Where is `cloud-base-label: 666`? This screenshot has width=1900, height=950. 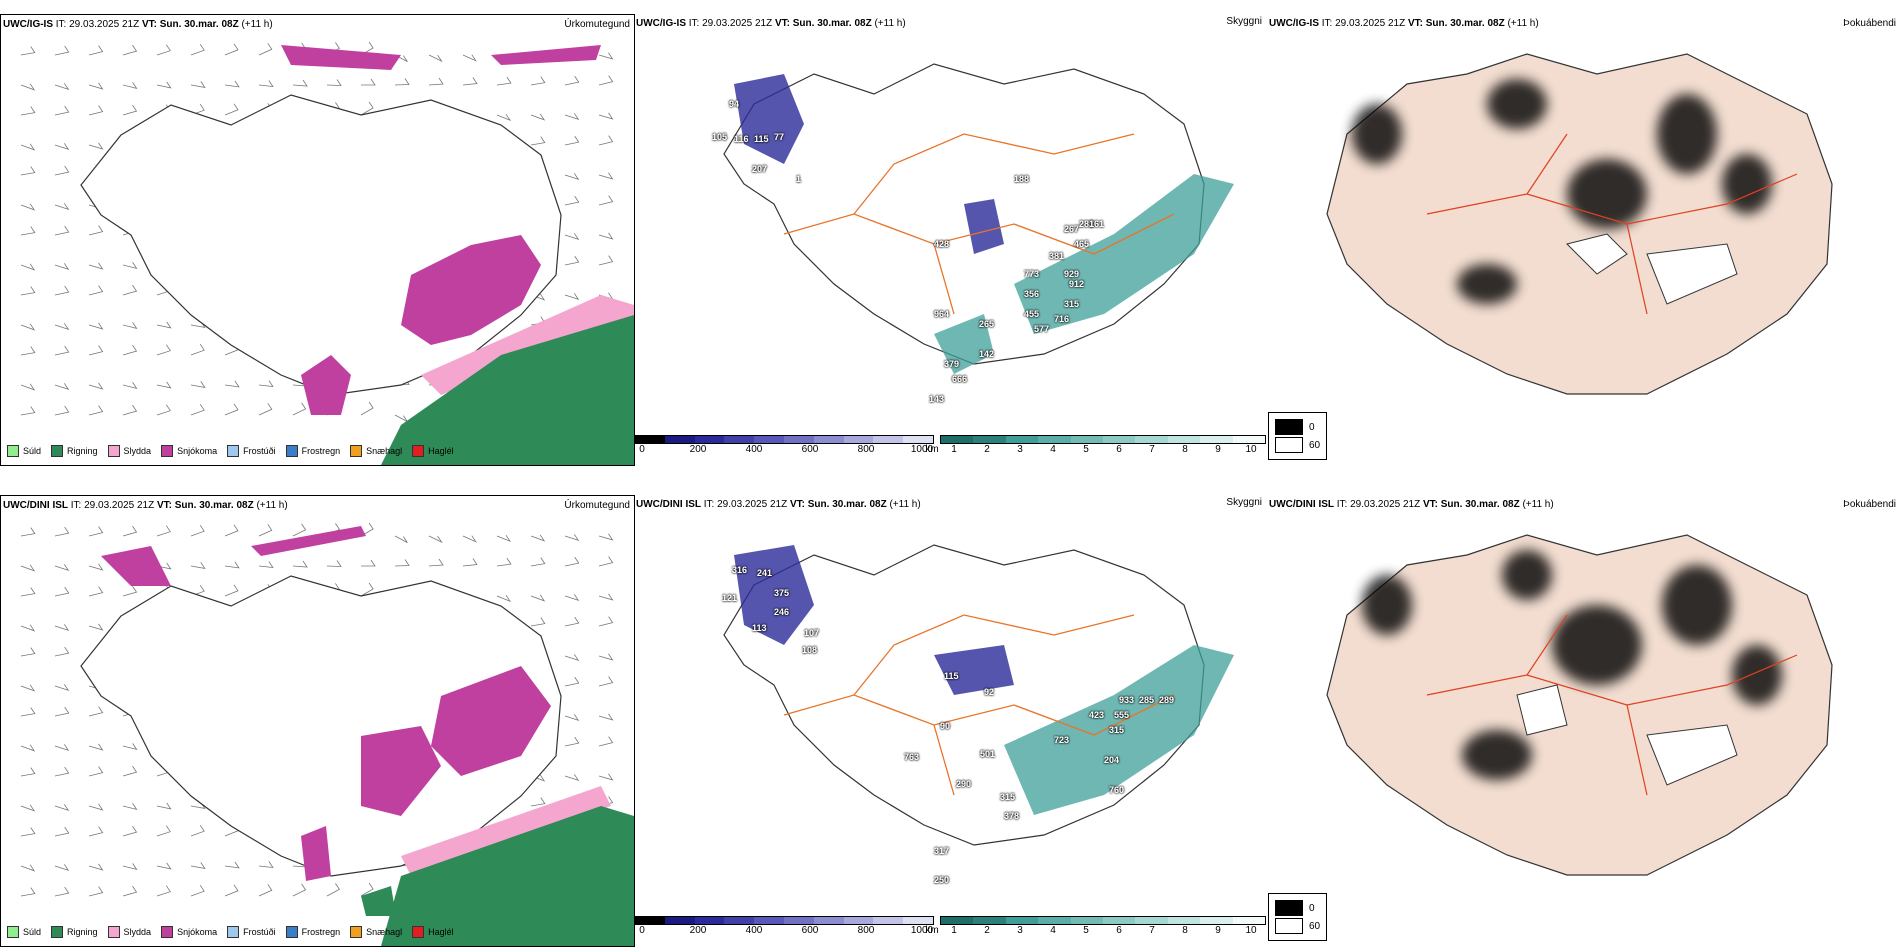 cloud-base-label: 666 is located at coordinates (960, 379).